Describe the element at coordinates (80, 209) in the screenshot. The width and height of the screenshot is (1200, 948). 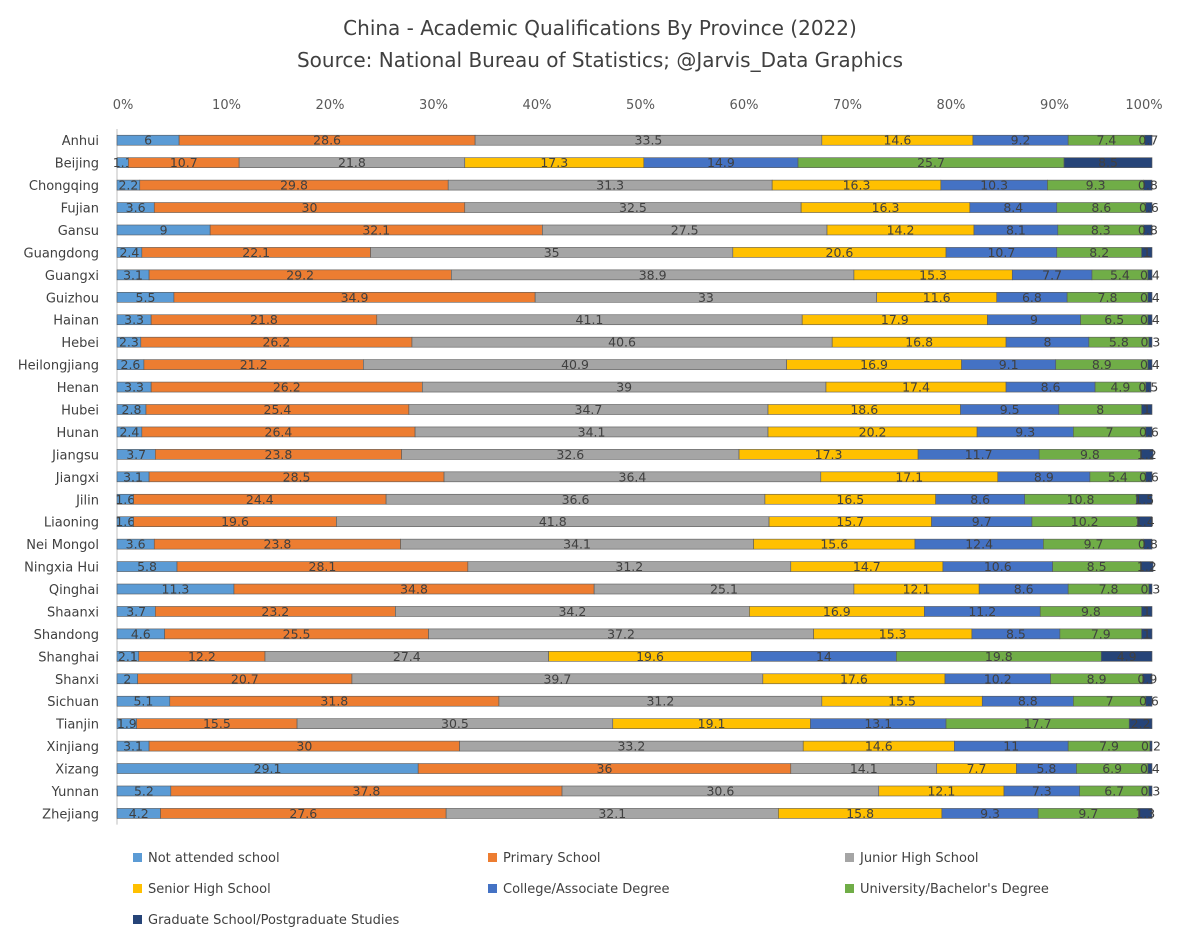
I see `category-label: Fujian` at that location.